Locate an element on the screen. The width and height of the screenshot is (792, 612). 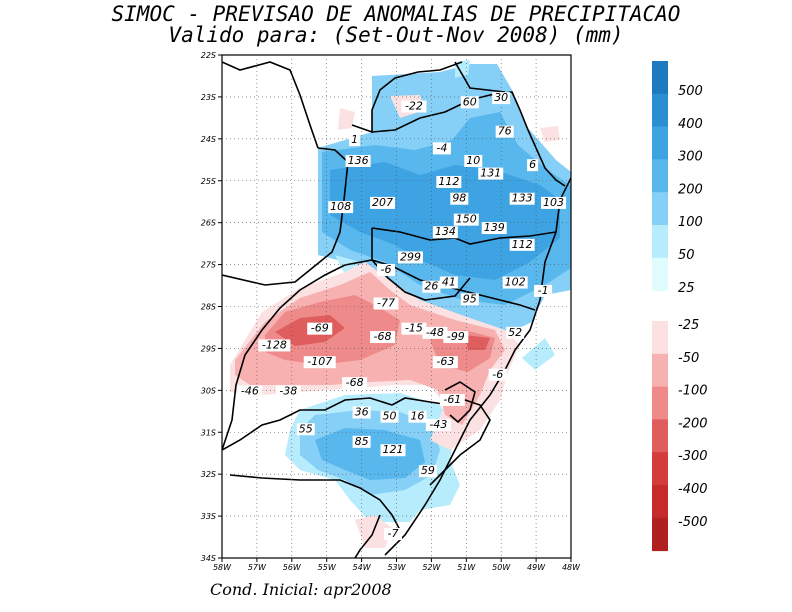
anomaly-value-label: 112 is located at coordinates (522, 244).